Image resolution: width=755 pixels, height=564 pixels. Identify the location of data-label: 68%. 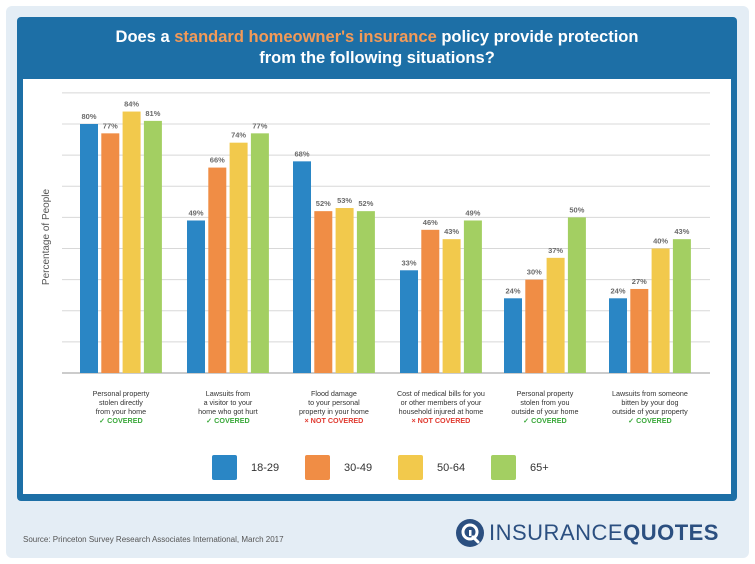
(301, 153).